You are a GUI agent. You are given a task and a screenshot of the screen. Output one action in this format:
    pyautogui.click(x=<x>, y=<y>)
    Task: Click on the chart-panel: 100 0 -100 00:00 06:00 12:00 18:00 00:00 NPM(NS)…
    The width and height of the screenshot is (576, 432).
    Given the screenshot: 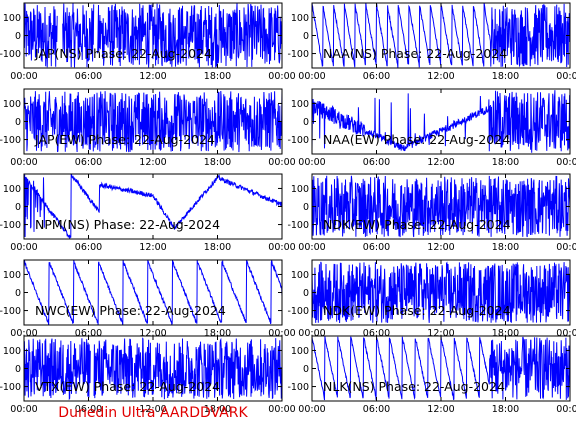 What is the action you would take?
    pyautogui.click(x=148, y=213)
    